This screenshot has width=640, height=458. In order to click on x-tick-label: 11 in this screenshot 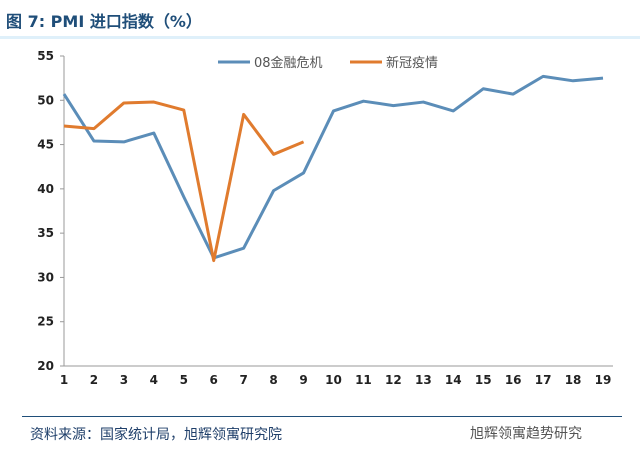, I will do `click(363, 380)`.